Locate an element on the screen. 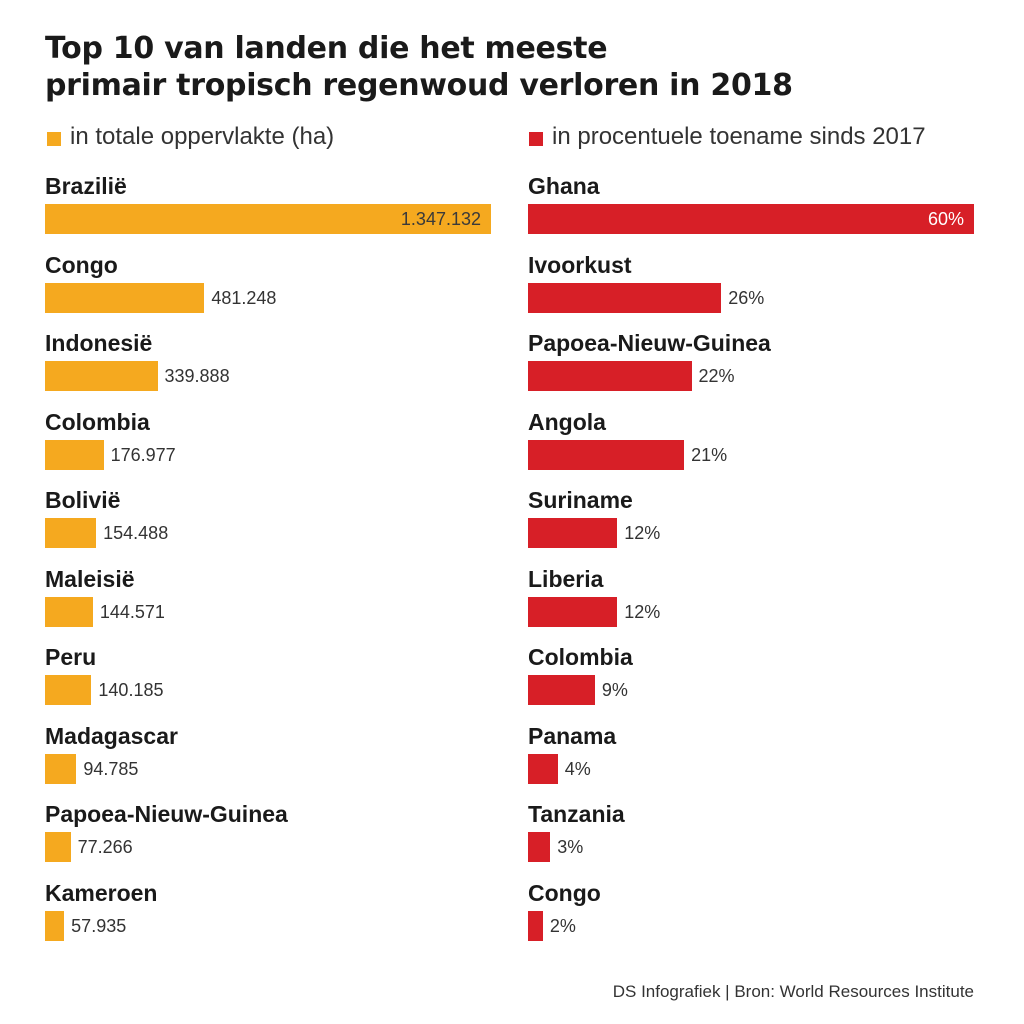 This screenshot has height=1024, width=1024. area-row: Kameroen 57.935 is located at coordinates (270, 916).